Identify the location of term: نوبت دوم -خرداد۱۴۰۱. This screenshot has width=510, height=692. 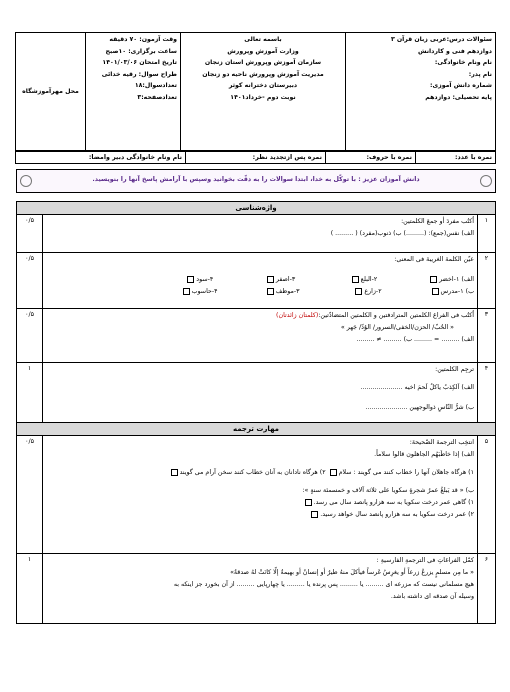
(263, 97).